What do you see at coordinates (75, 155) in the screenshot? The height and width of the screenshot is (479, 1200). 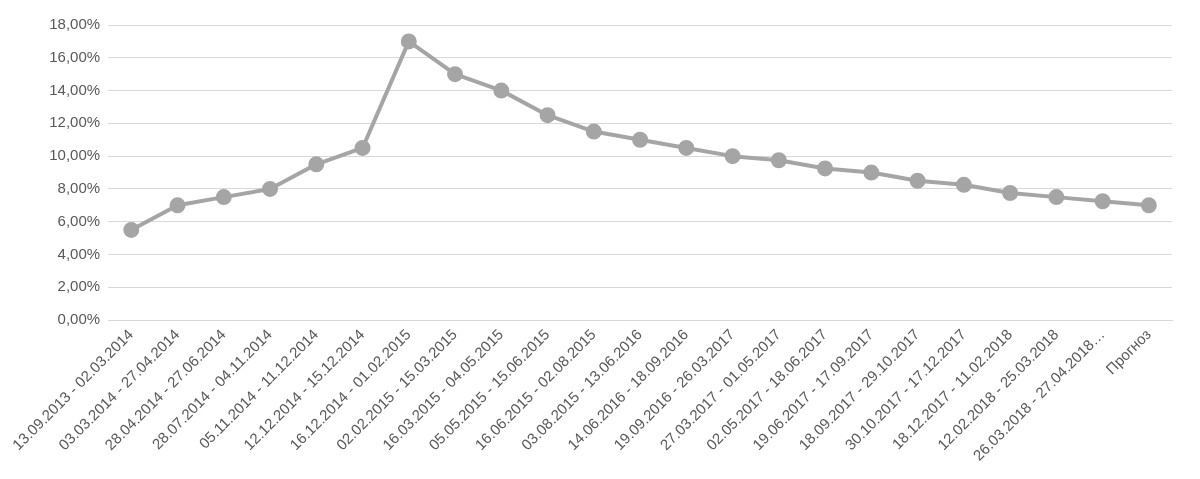 I see `y-tick-label: 10,00%` at bounding box center [75, 155].